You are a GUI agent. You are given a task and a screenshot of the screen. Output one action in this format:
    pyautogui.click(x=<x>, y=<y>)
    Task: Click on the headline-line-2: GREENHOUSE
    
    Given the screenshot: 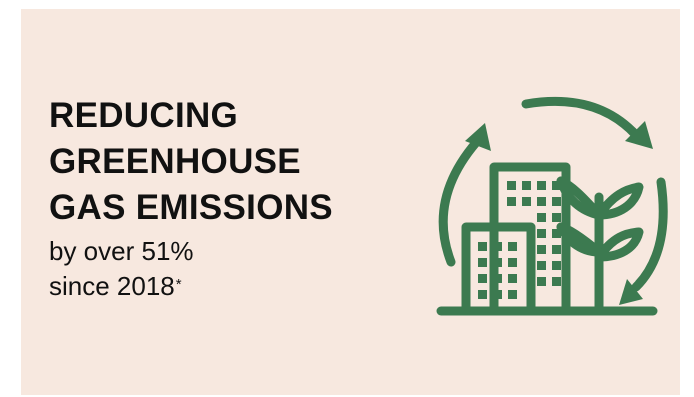 What is the action you would take?
    pyautogui.click(x=175, y=161)
    